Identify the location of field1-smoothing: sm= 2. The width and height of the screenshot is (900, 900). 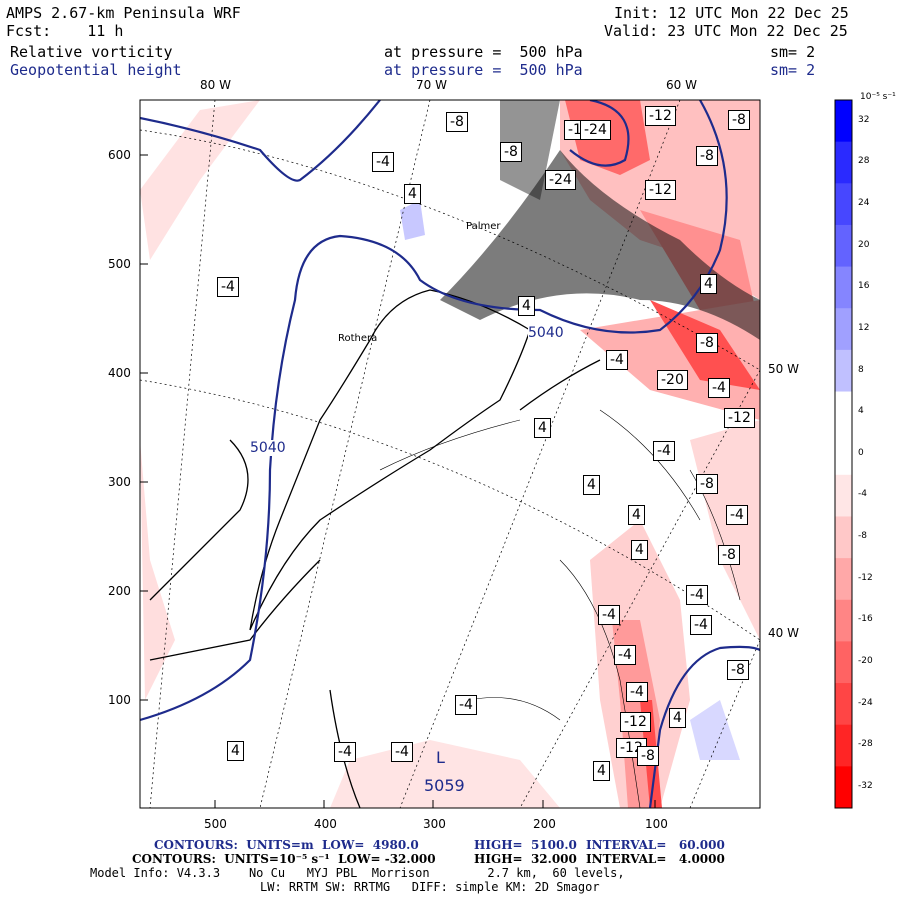
(793, 52).